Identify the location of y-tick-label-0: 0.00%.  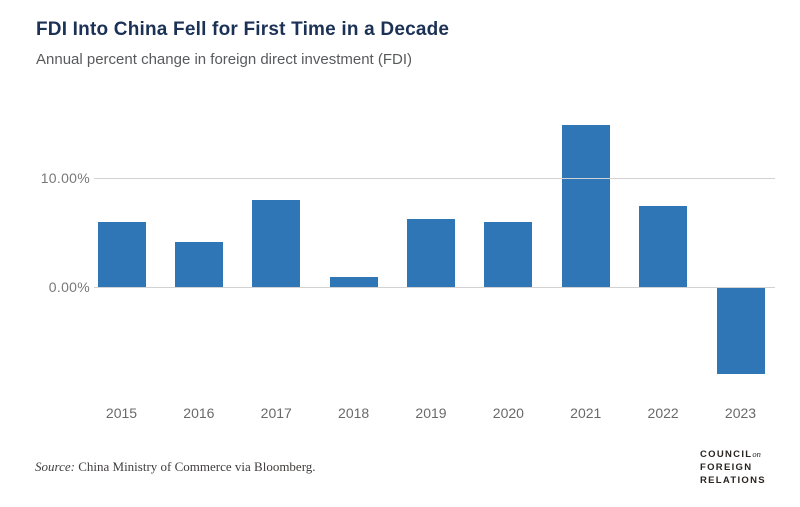
(69, 287).